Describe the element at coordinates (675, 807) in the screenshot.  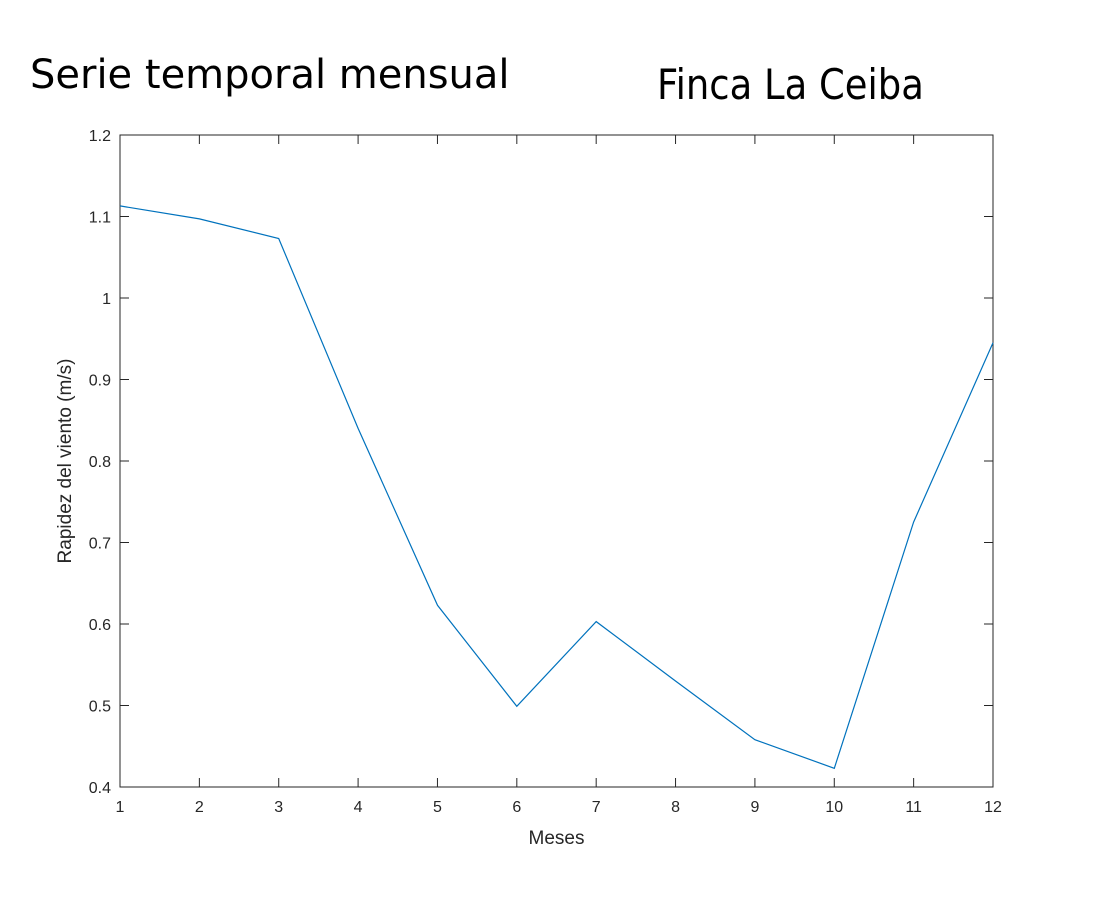
I see `x-tick-label: 8` at that location.